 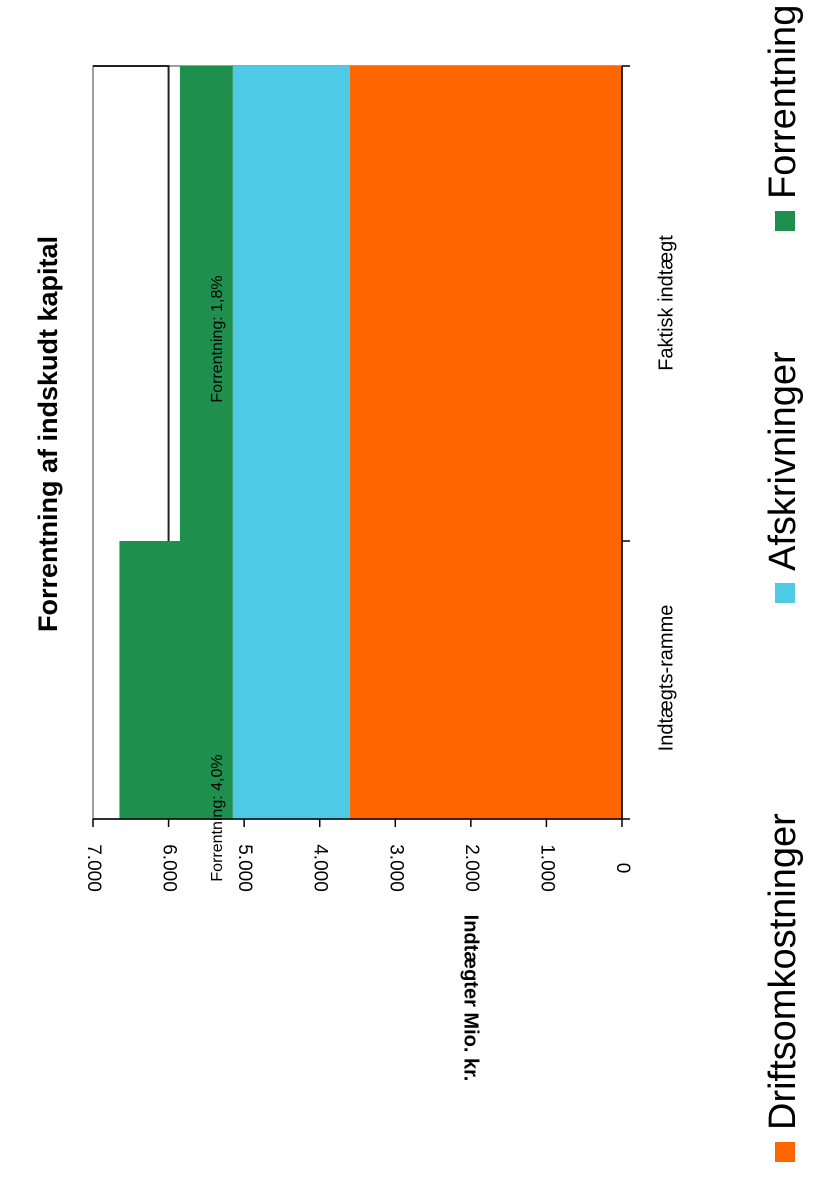 I want to click on annotation-label: Forrentning: 1,8%, so click(x=217, y=338).